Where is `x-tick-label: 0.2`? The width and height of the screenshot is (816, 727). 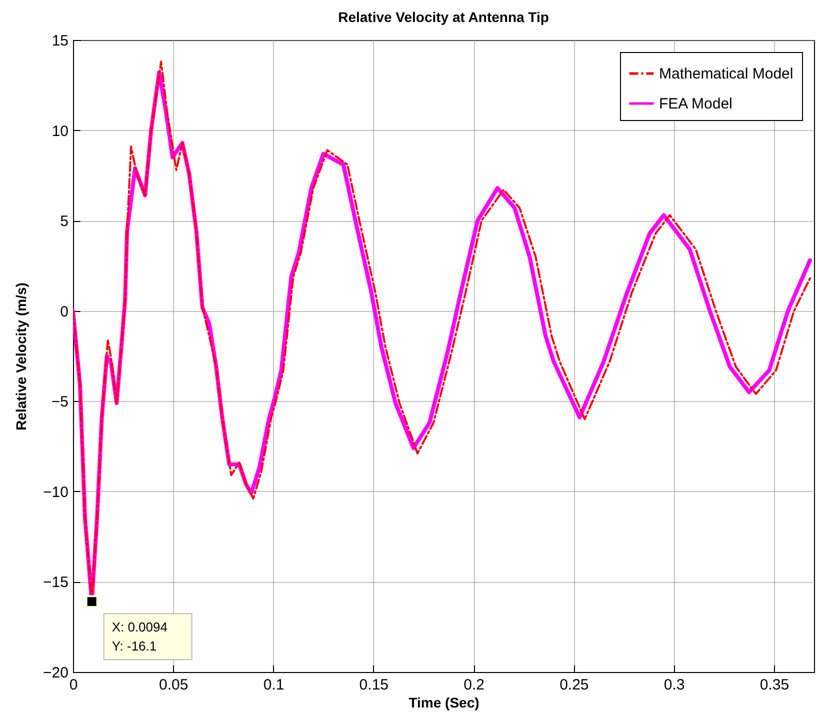 x-tick-label: 0.2 is located at coordinates (474, 685).